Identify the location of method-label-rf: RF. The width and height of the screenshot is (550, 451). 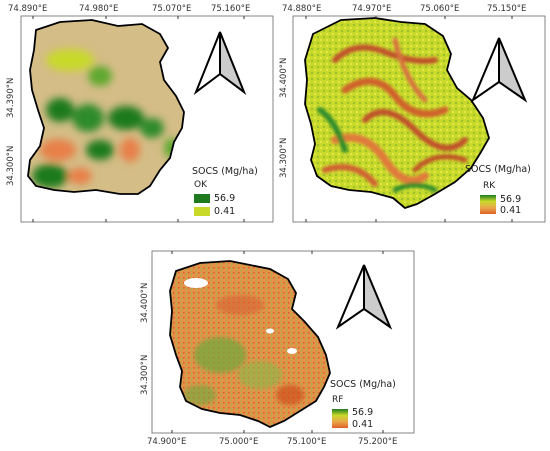
(338, 400).